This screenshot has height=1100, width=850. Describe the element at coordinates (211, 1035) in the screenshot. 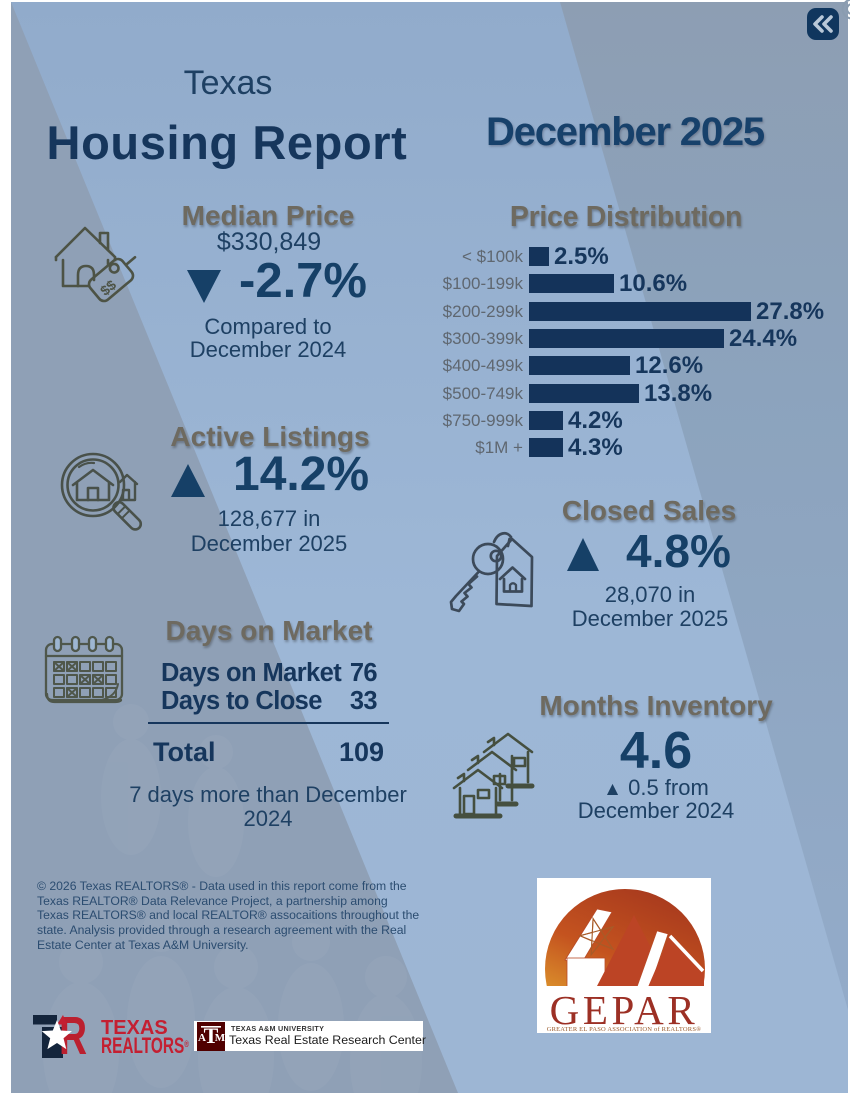

I see `svg-text: T` at that location.